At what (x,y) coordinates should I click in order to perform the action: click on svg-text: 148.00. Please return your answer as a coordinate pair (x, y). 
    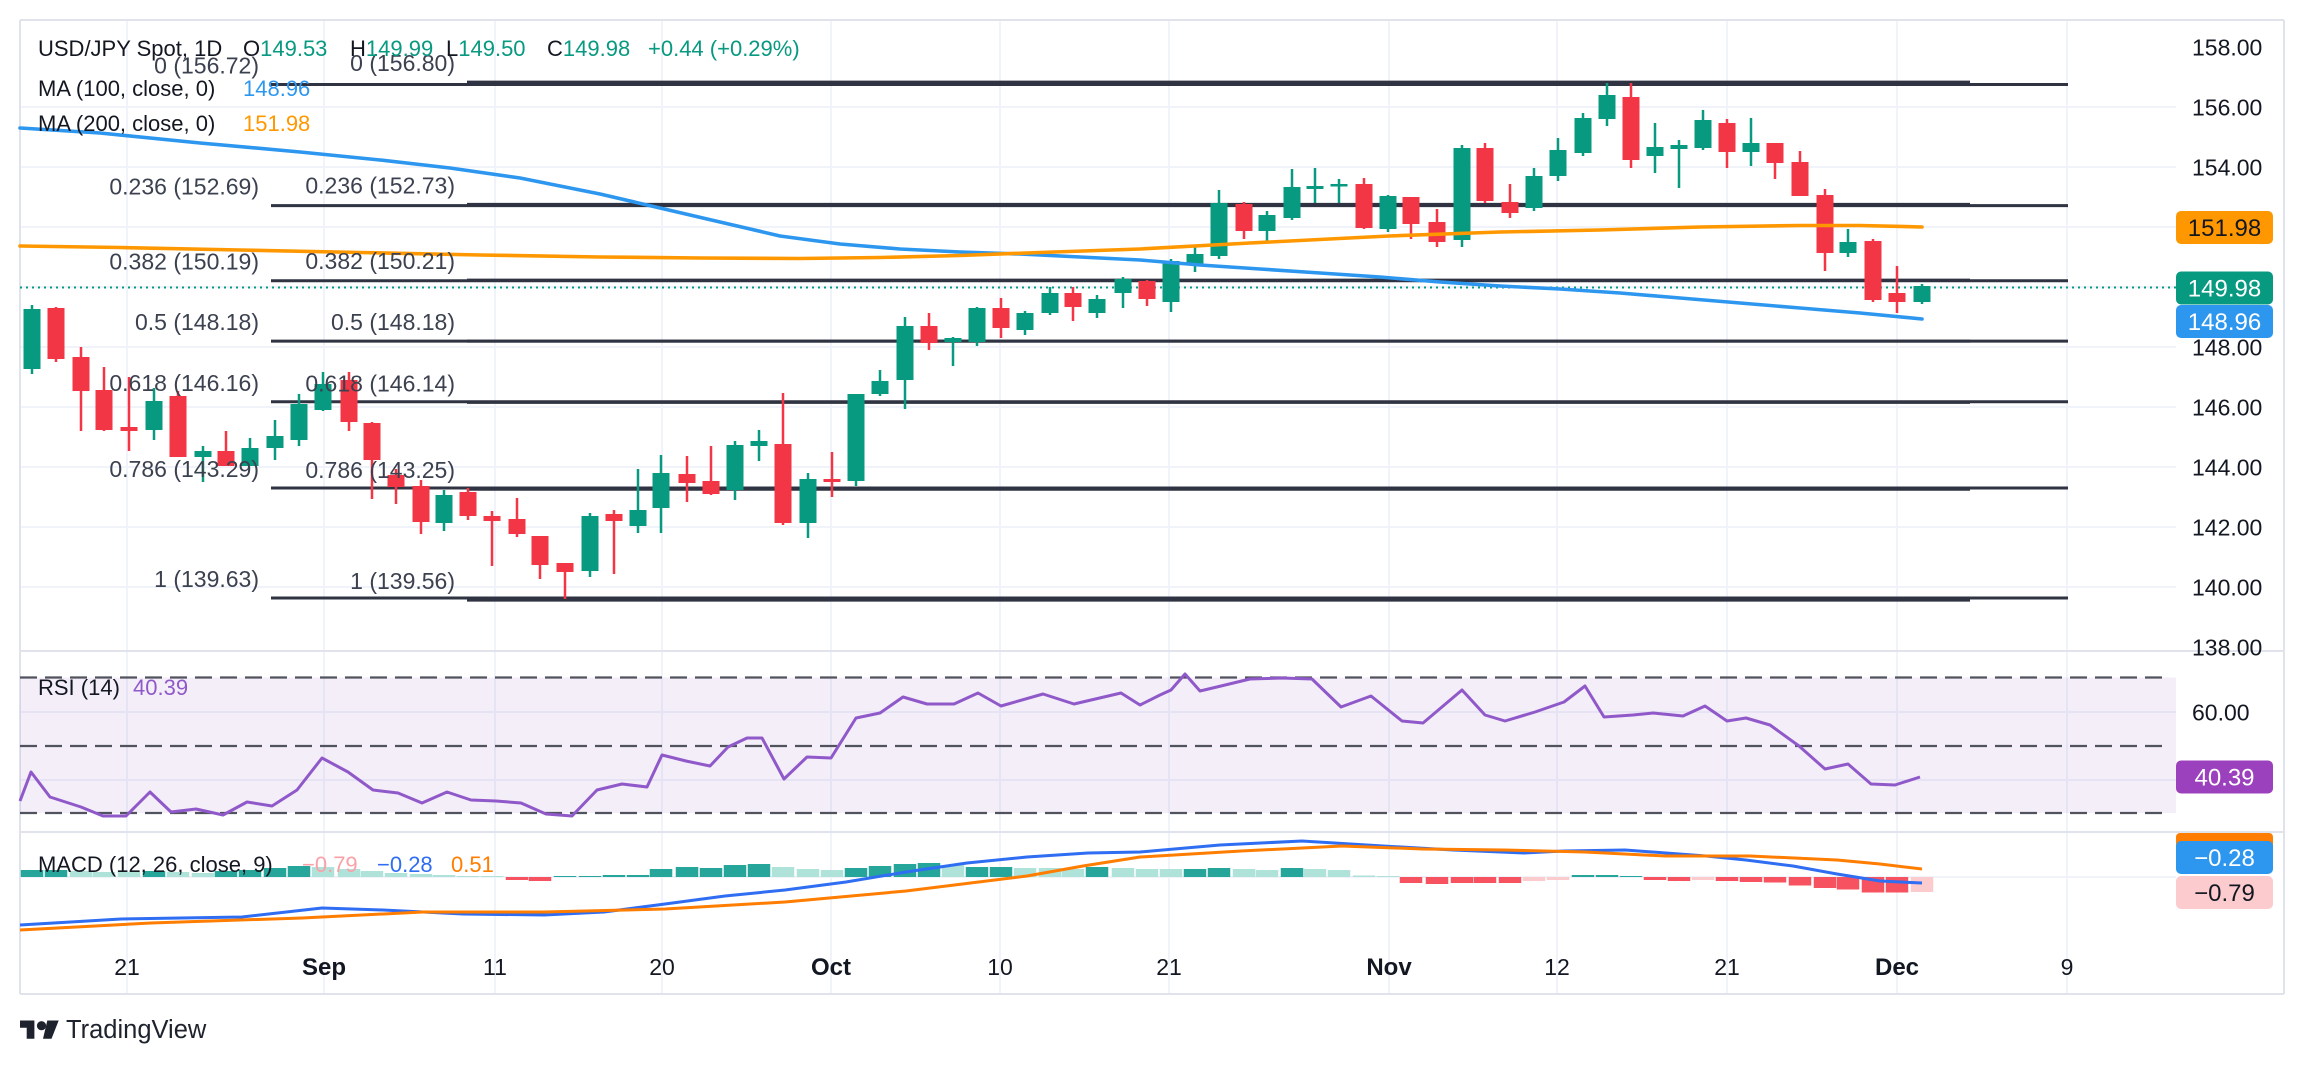
    Looking at the image, I should click on (2227, 348).